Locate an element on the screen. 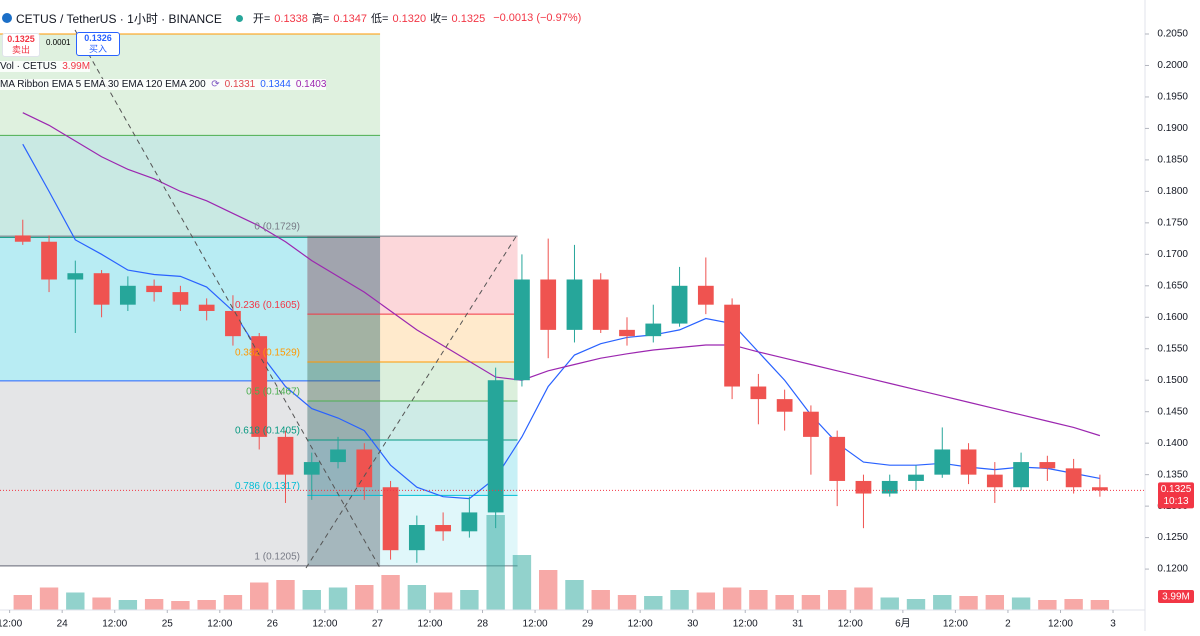 This screenshot has width=1200, height=636. sell-button: 0.1325 卖出 is located at coordinates (21, 45).